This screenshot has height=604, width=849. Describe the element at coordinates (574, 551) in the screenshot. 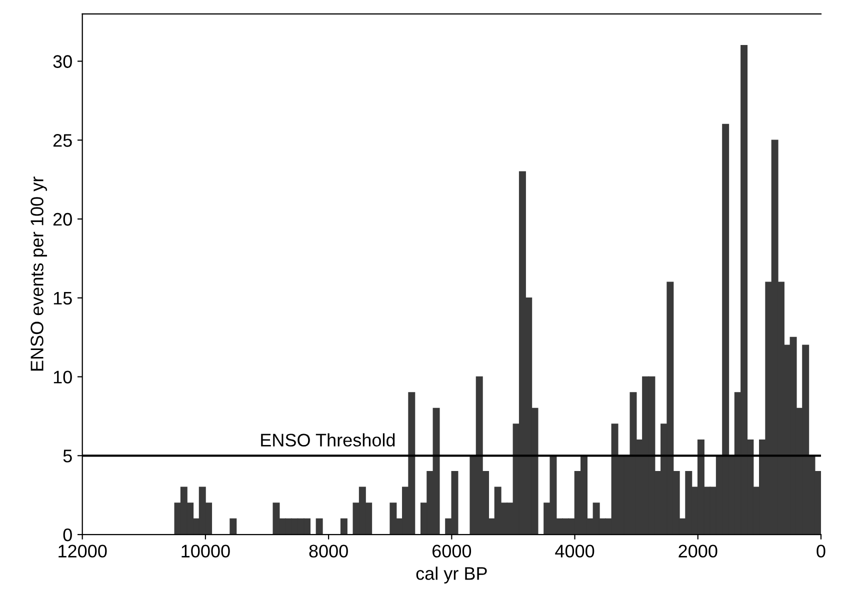

I see `x-tick-label: 4000` at that location.